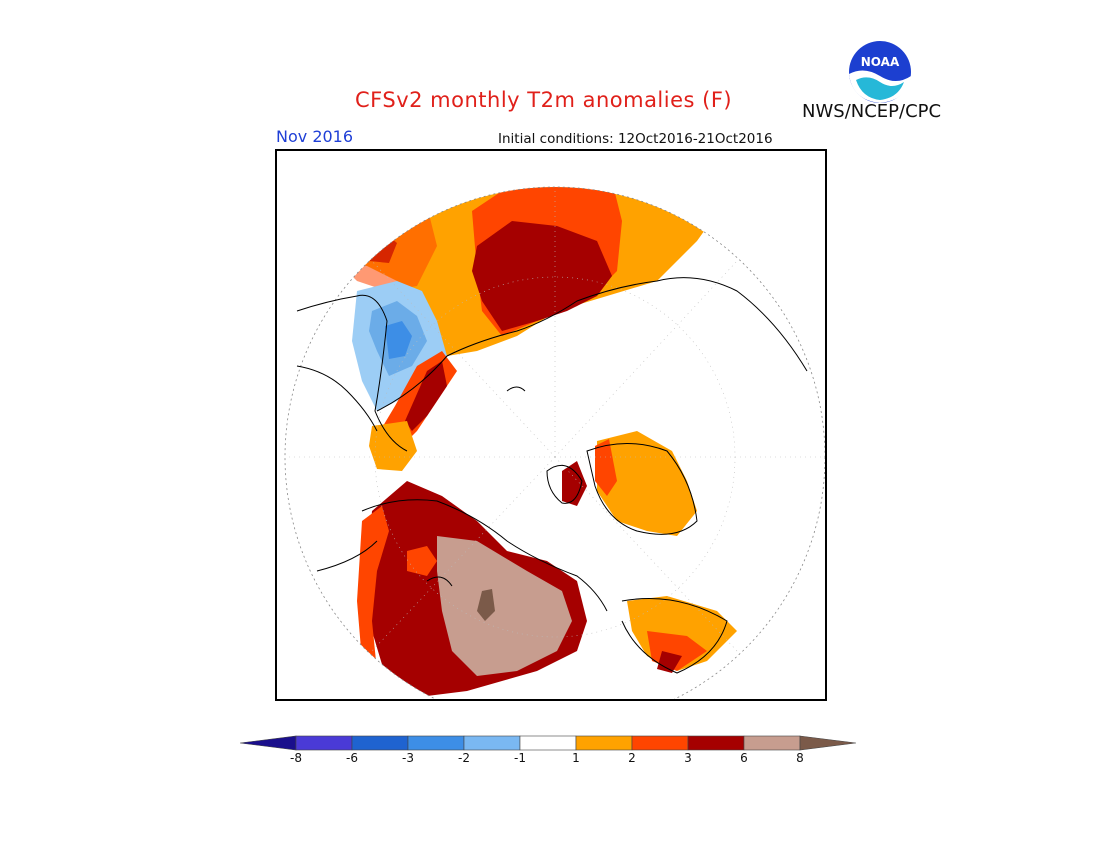 Image resolution: width=1100 pixels, height=850 pixels. I want to click on siberia-extreme-warm, so click(542, 276).